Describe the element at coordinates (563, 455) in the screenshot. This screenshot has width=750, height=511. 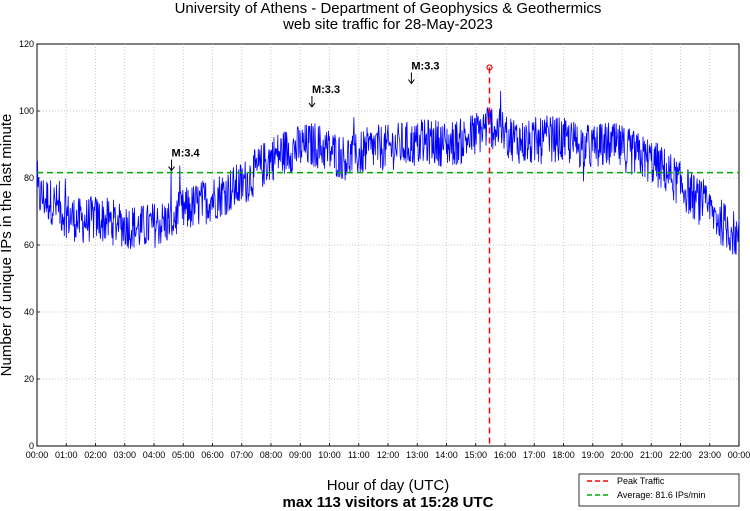
I see `x-tick-label: 18:00` at that location.